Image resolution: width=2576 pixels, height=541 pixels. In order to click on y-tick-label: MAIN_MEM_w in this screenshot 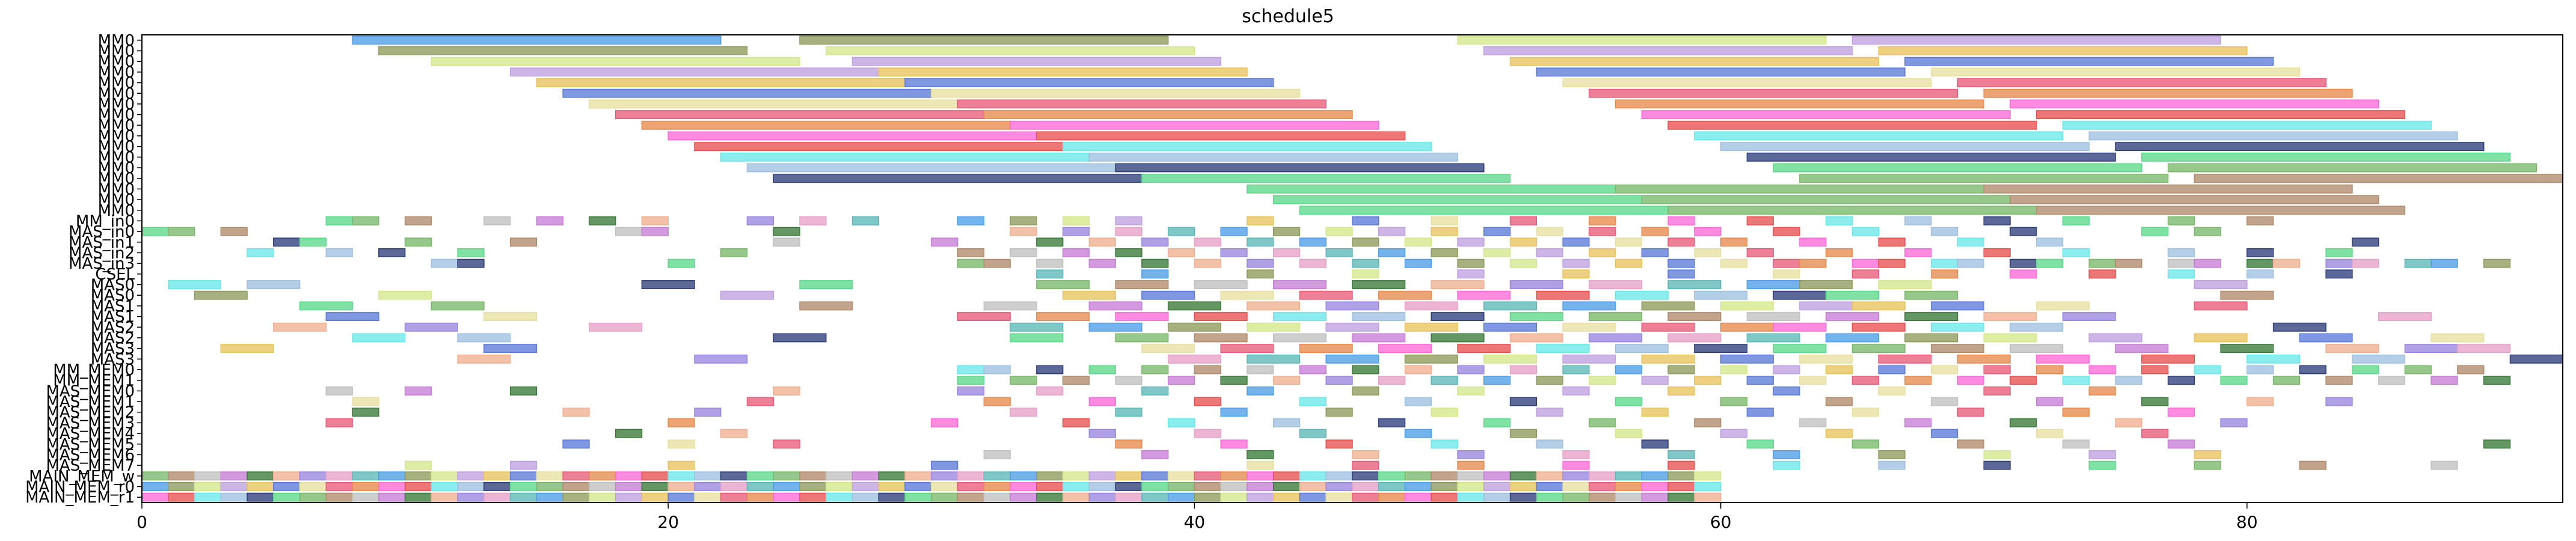, I will do `click(82, 477)`.